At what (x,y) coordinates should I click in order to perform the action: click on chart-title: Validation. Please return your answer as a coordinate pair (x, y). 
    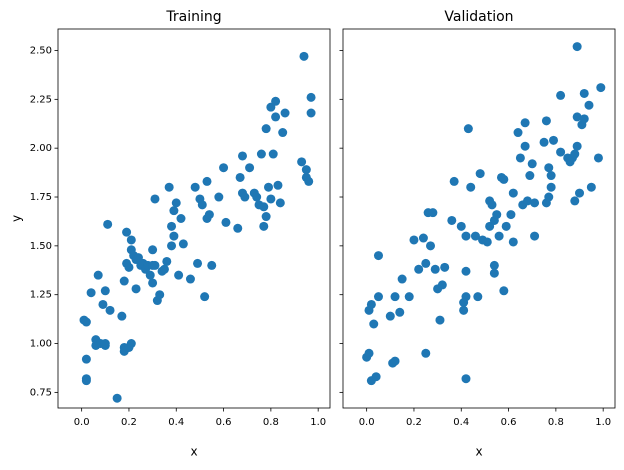
    Looking at the image, I should click on (478, 17).